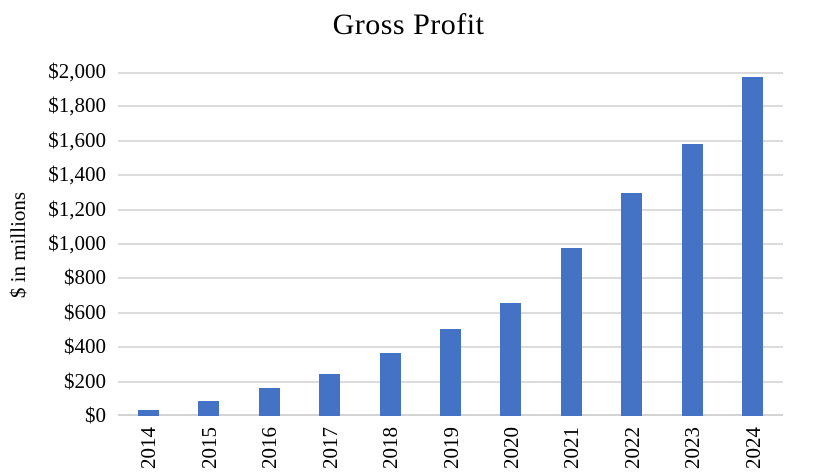  Describe the element at coordinates (753, 246) in the screenshot. I see `bar-2024` at that location.